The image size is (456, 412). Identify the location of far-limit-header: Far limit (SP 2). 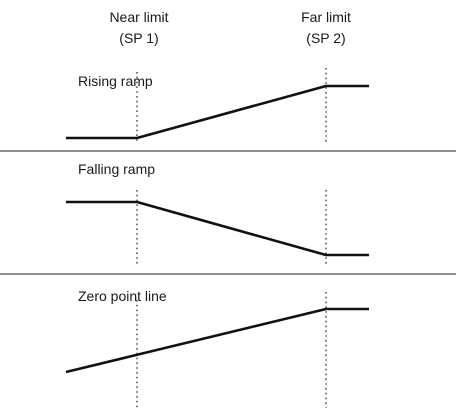
(326, 27).